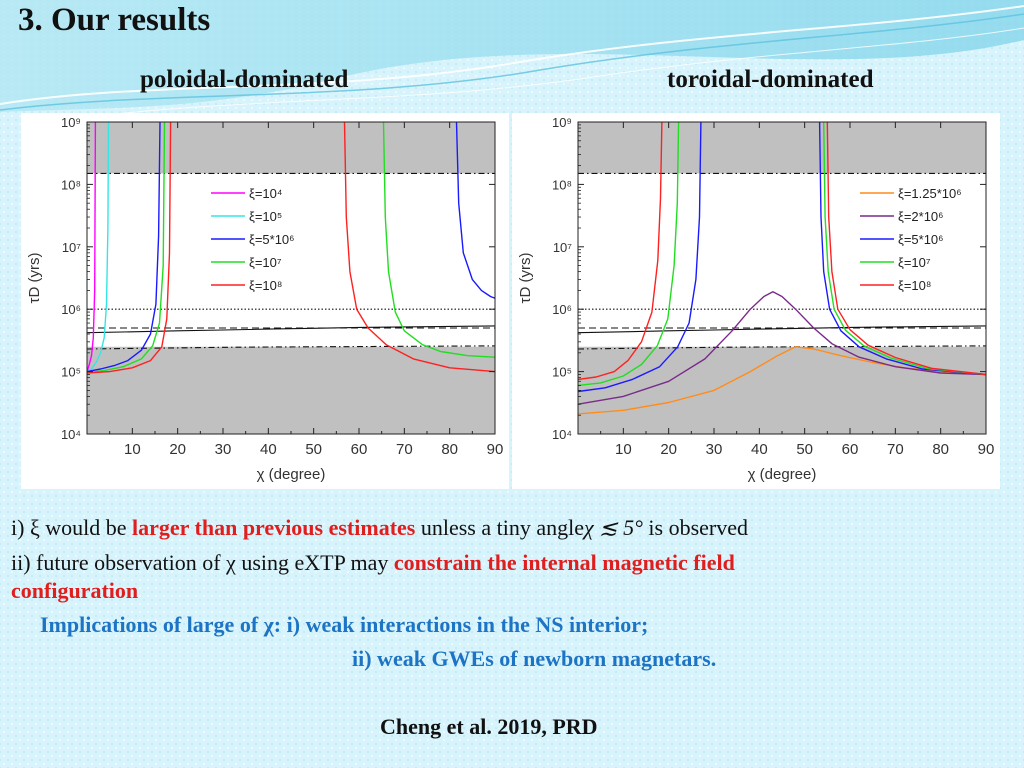  What do you see at coordinates (695, 527) in the screenshot?
I see `line1-text-c: is observed` at bounding box center [695, 527].